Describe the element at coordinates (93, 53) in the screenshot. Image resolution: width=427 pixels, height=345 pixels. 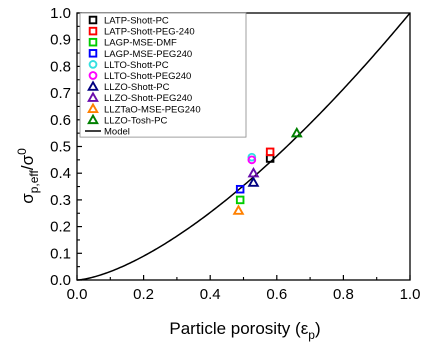
I see `legend-marker-lagp-mse-peg240` at that location.